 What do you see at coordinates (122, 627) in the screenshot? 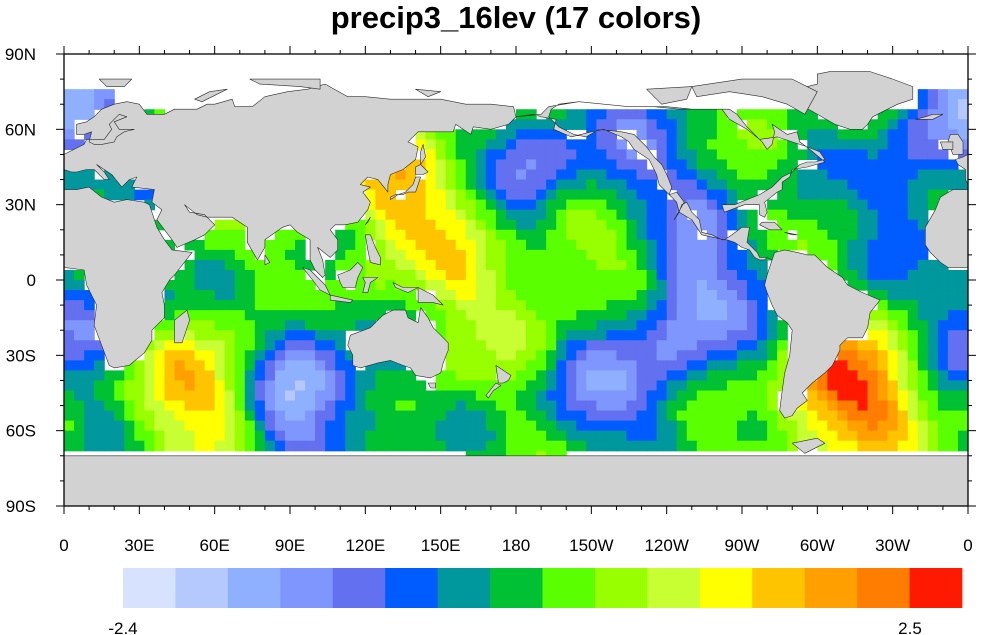
I see `colorbar-min-label: -2.4` at bounding box center [122, 627].